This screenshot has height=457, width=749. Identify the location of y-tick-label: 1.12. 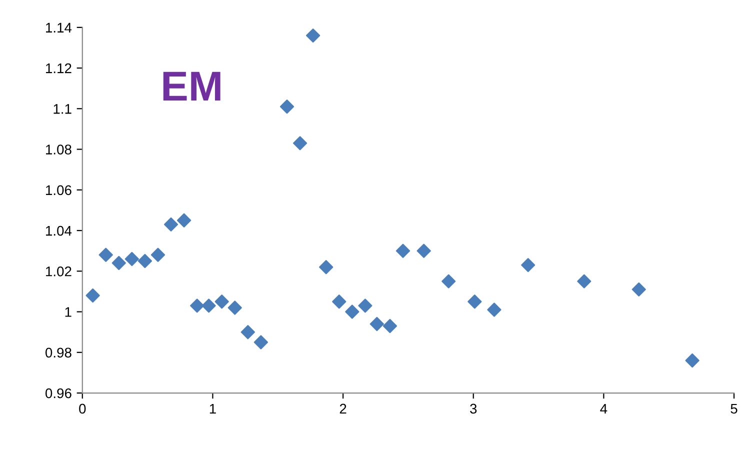
(59, 68).